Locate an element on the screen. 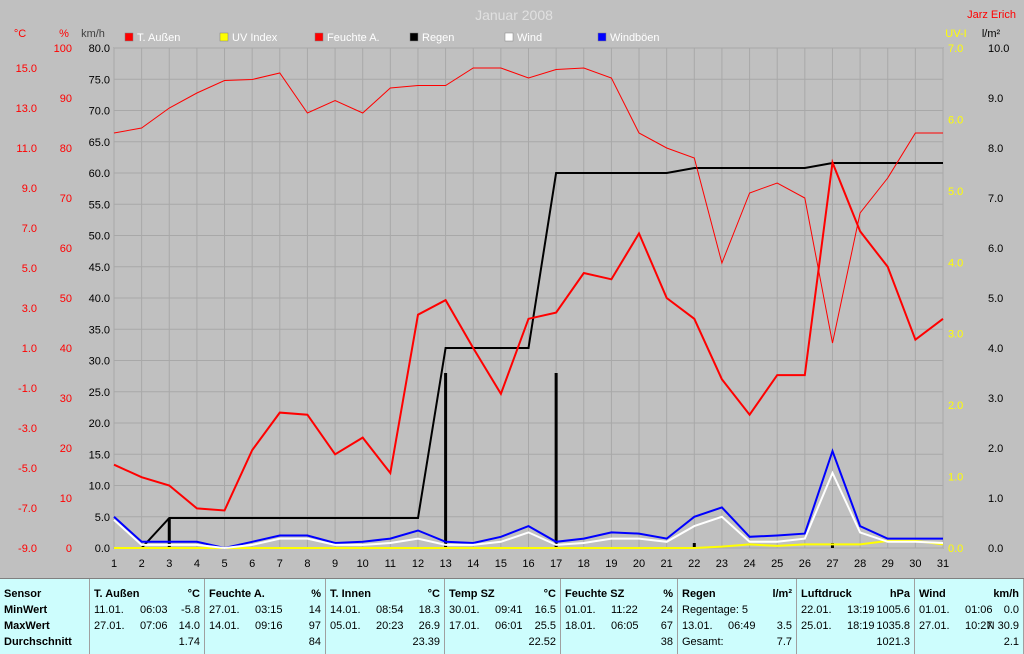 The height and width of the screenshot is (654, 1024). stats-value: 1021.3 is located at coordinates (893, 642).